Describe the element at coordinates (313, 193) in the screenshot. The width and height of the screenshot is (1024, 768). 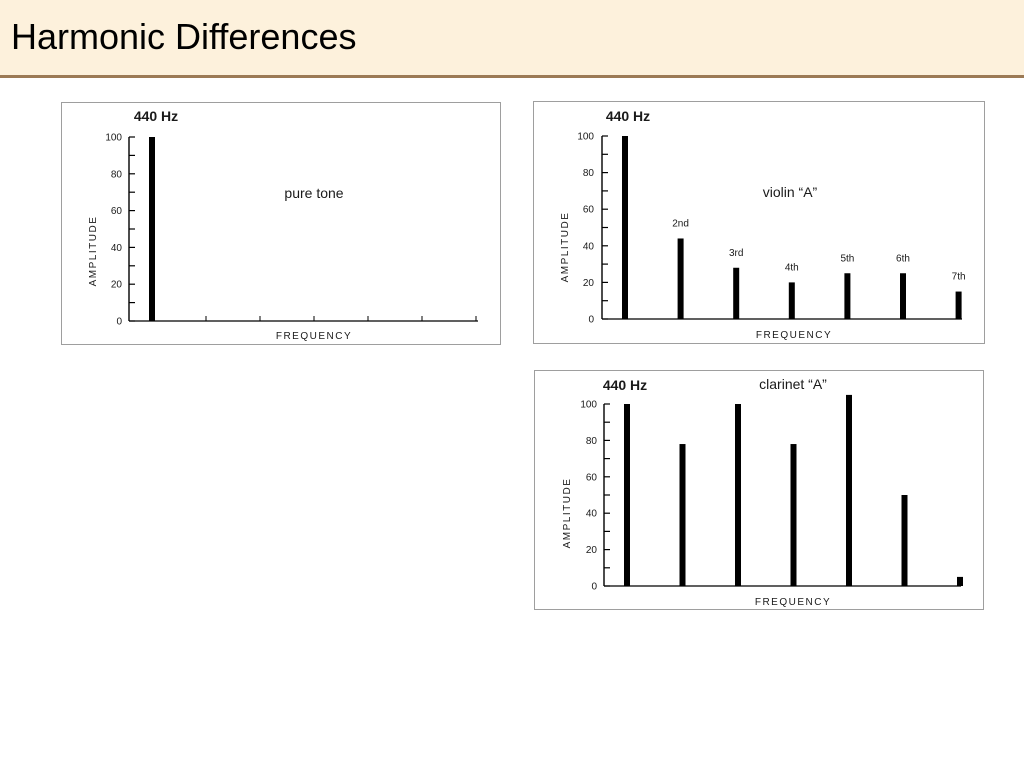
I see `chart-annotation: pure tone` at that location.